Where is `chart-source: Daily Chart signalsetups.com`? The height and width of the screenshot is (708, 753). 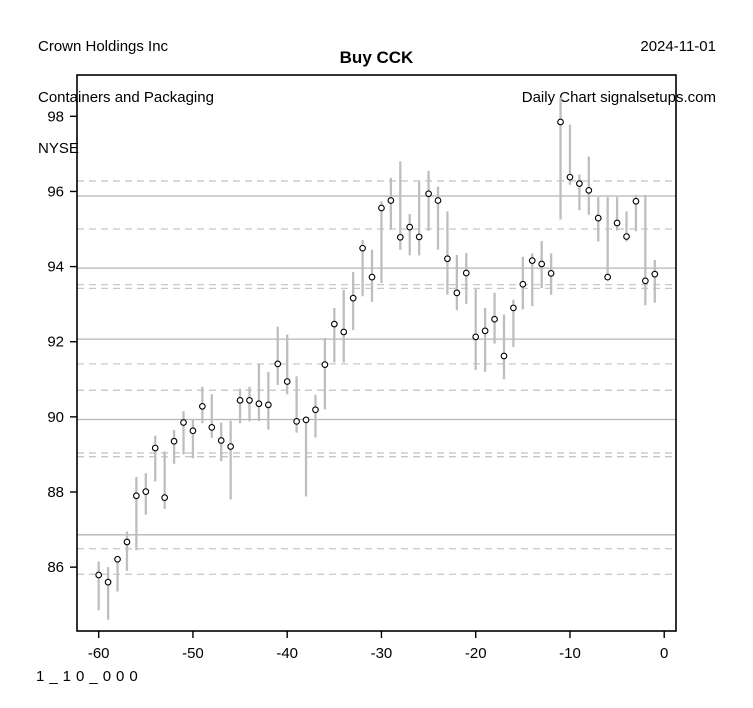
chart-source: Daily Chart signalsetups.com is located at coordinates (618, 97).